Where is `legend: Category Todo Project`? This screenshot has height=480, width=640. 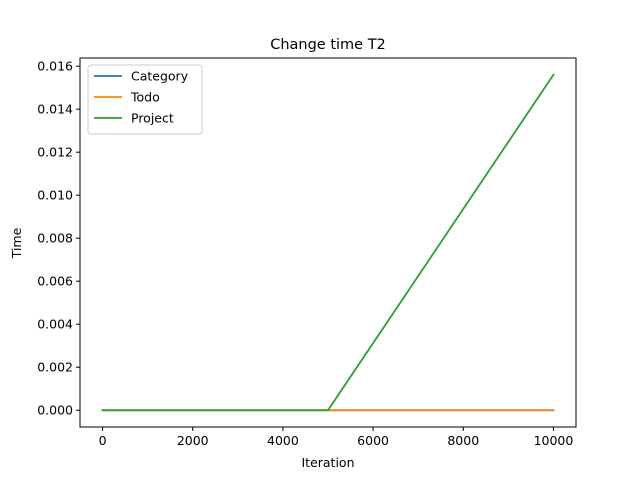 legend: Category Todo Project is located at coordinates (145, 99).